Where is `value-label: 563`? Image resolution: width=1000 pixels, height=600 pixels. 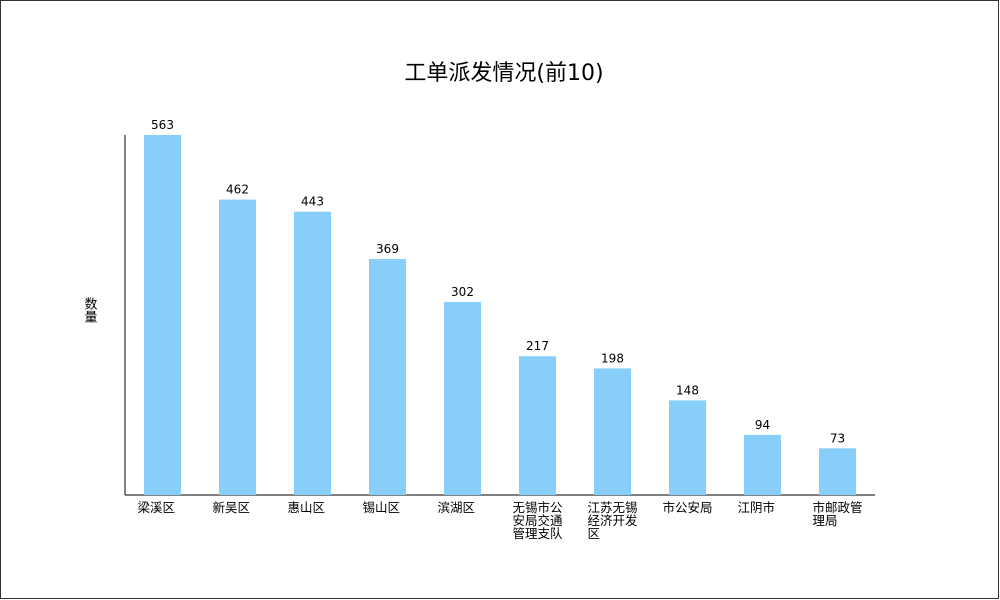 value-label: 563 is located at coordinates (162, 125).